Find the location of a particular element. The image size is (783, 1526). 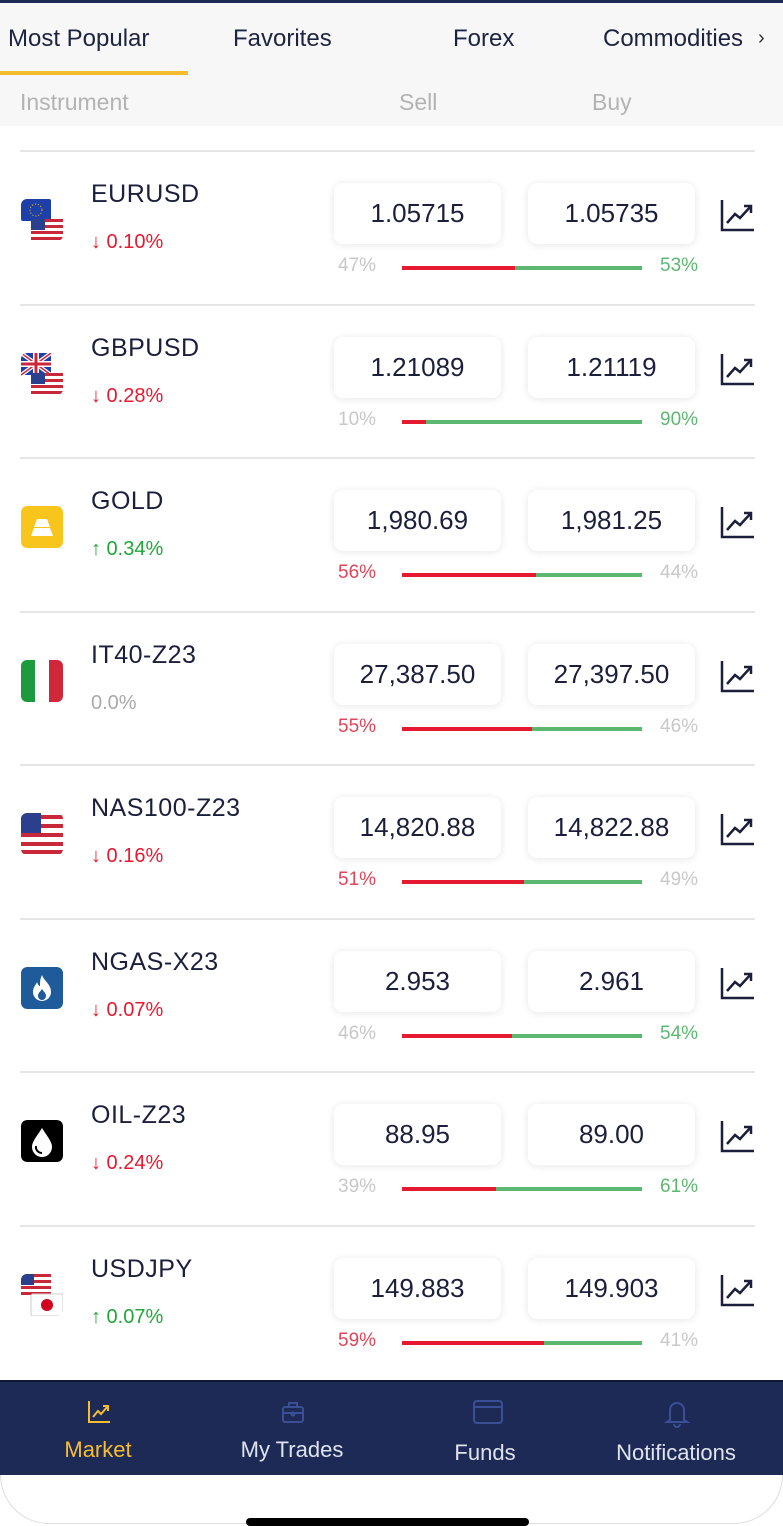

sell-price-button: 2.953 is located at coordinates (417, 981).